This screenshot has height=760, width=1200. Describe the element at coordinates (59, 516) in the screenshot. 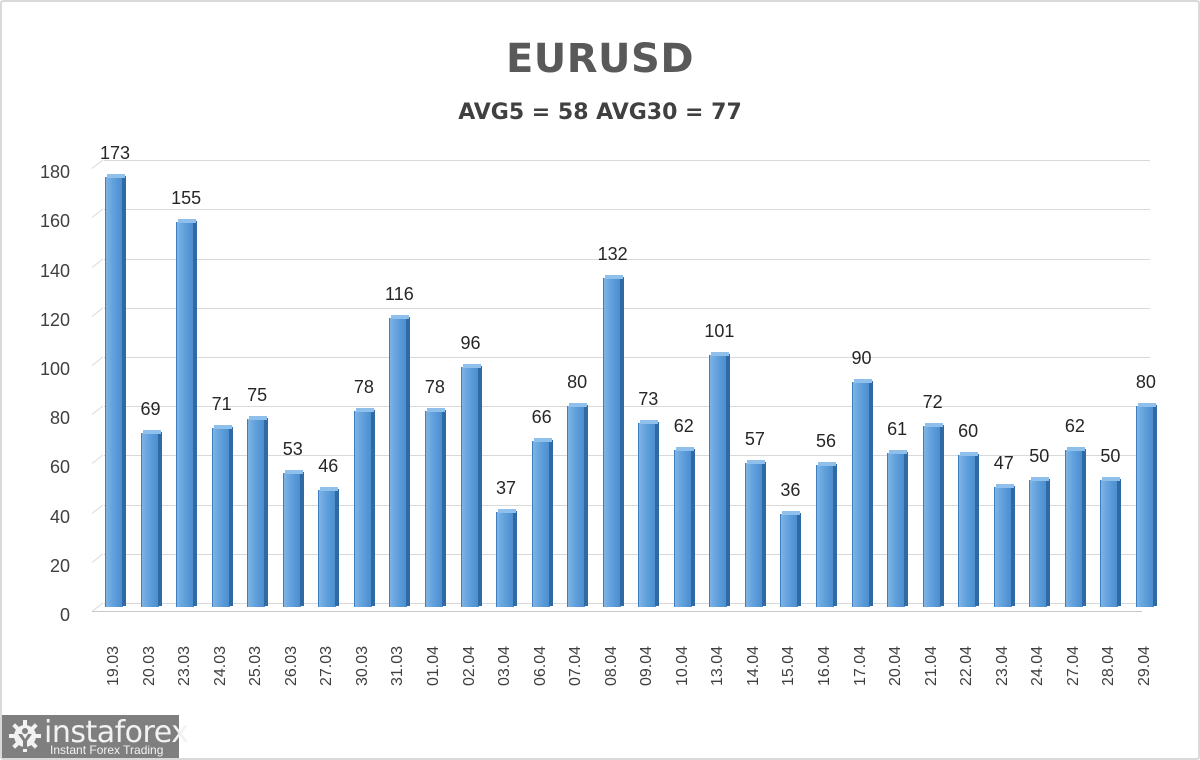

I see `y-tick-label: 40` at that location.